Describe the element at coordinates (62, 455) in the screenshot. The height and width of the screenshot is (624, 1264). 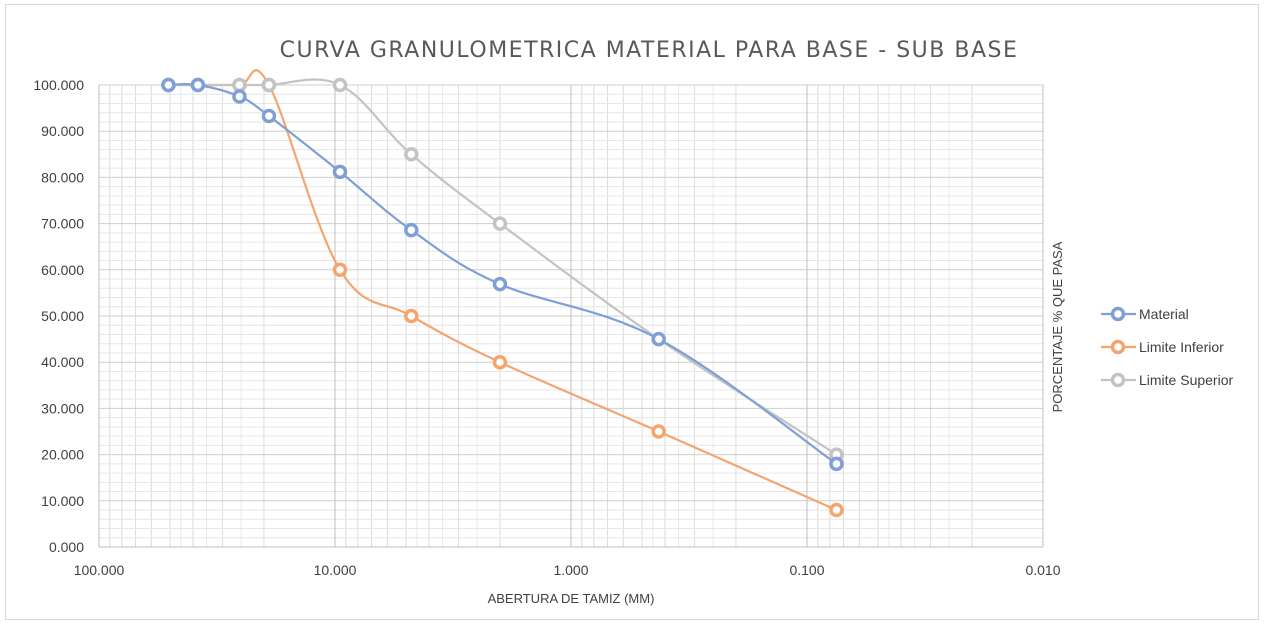
I see `y-tick-label: 20.000` at that location.